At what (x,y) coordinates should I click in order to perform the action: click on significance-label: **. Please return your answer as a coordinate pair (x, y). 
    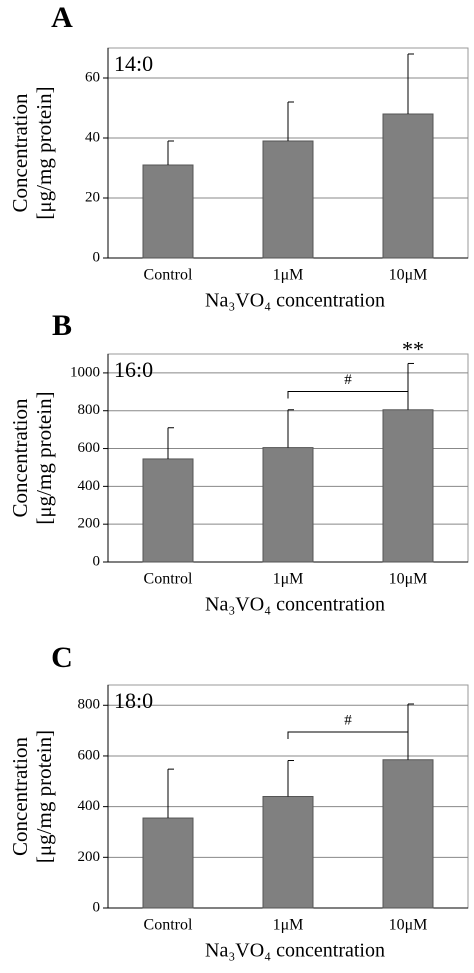
    Looking at the image, I should click on (413, 349).